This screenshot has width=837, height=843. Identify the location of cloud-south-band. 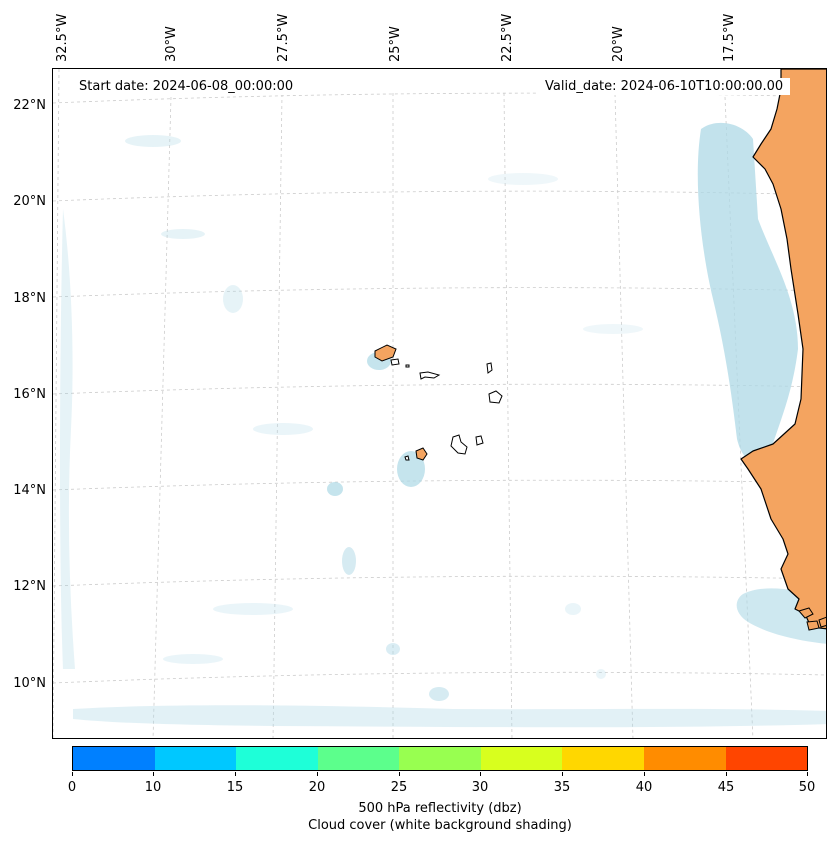
(449, 716).